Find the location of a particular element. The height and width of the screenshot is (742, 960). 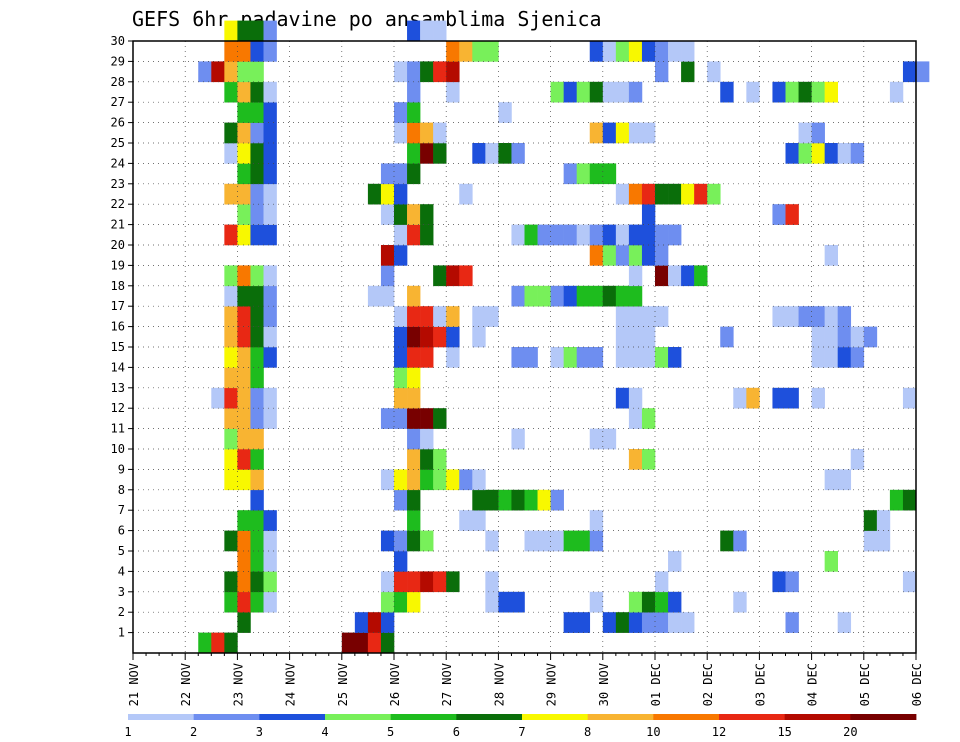

y-tick-label: 10 is located at coordinates (118, 449).